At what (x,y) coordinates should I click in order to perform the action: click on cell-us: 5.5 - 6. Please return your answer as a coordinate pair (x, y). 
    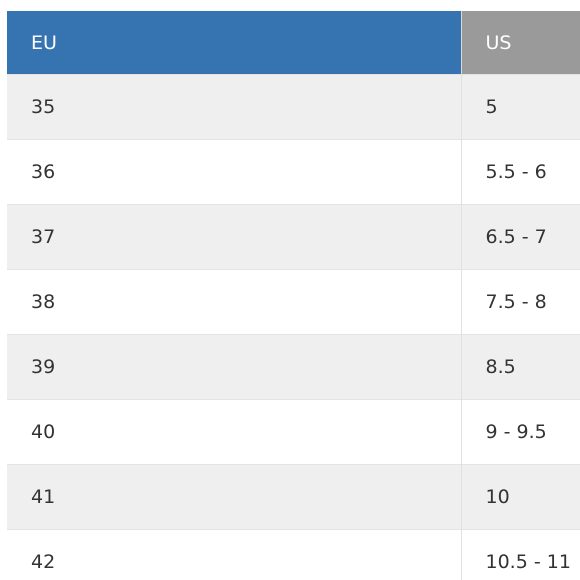
    Looking at the image, I should click on (520, 172).